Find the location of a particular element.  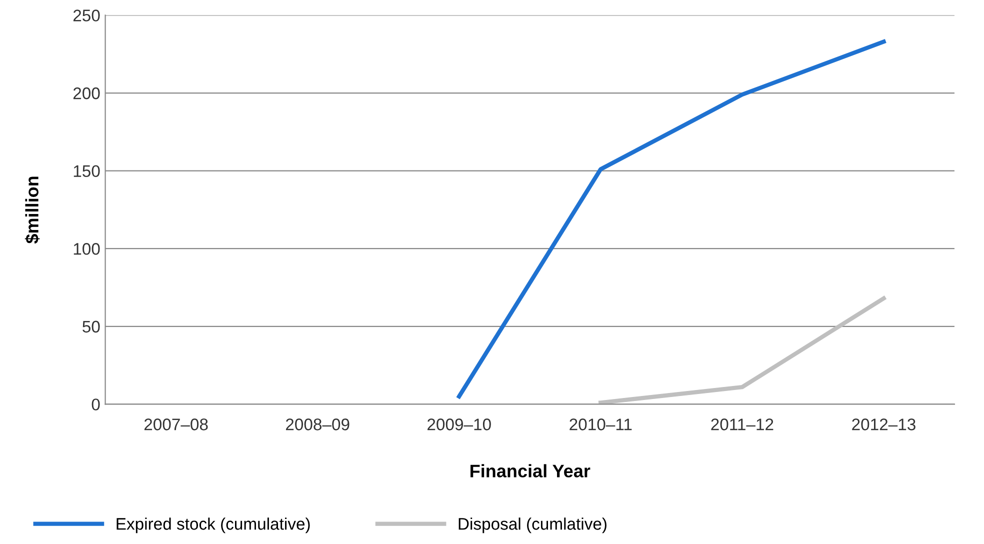

x-tick-label: 2012–13 is located at coordinates (884, 424).